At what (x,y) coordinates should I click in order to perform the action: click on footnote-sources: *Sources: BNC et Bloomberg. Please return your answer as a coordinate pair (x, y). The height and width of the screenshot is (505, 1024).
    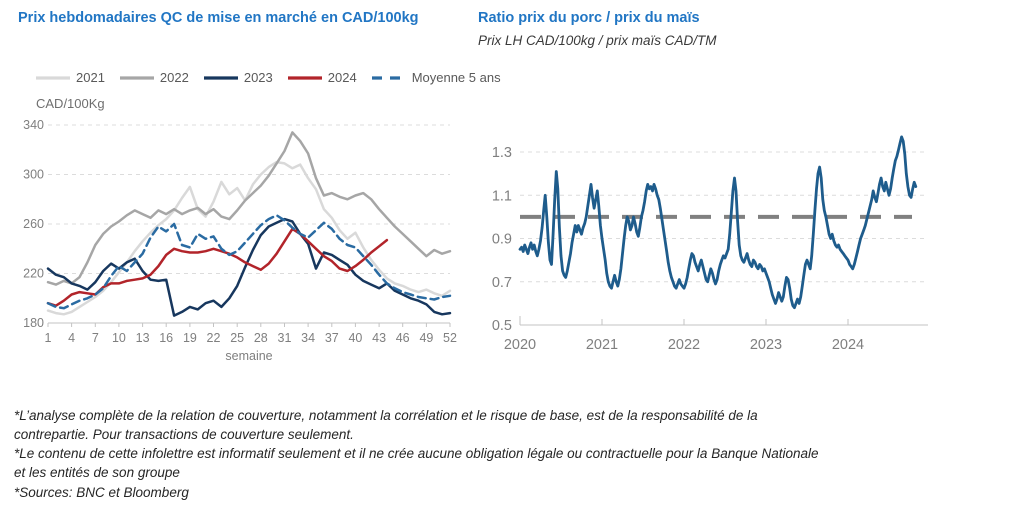
    Looking at the image, I should click on (101, 492).